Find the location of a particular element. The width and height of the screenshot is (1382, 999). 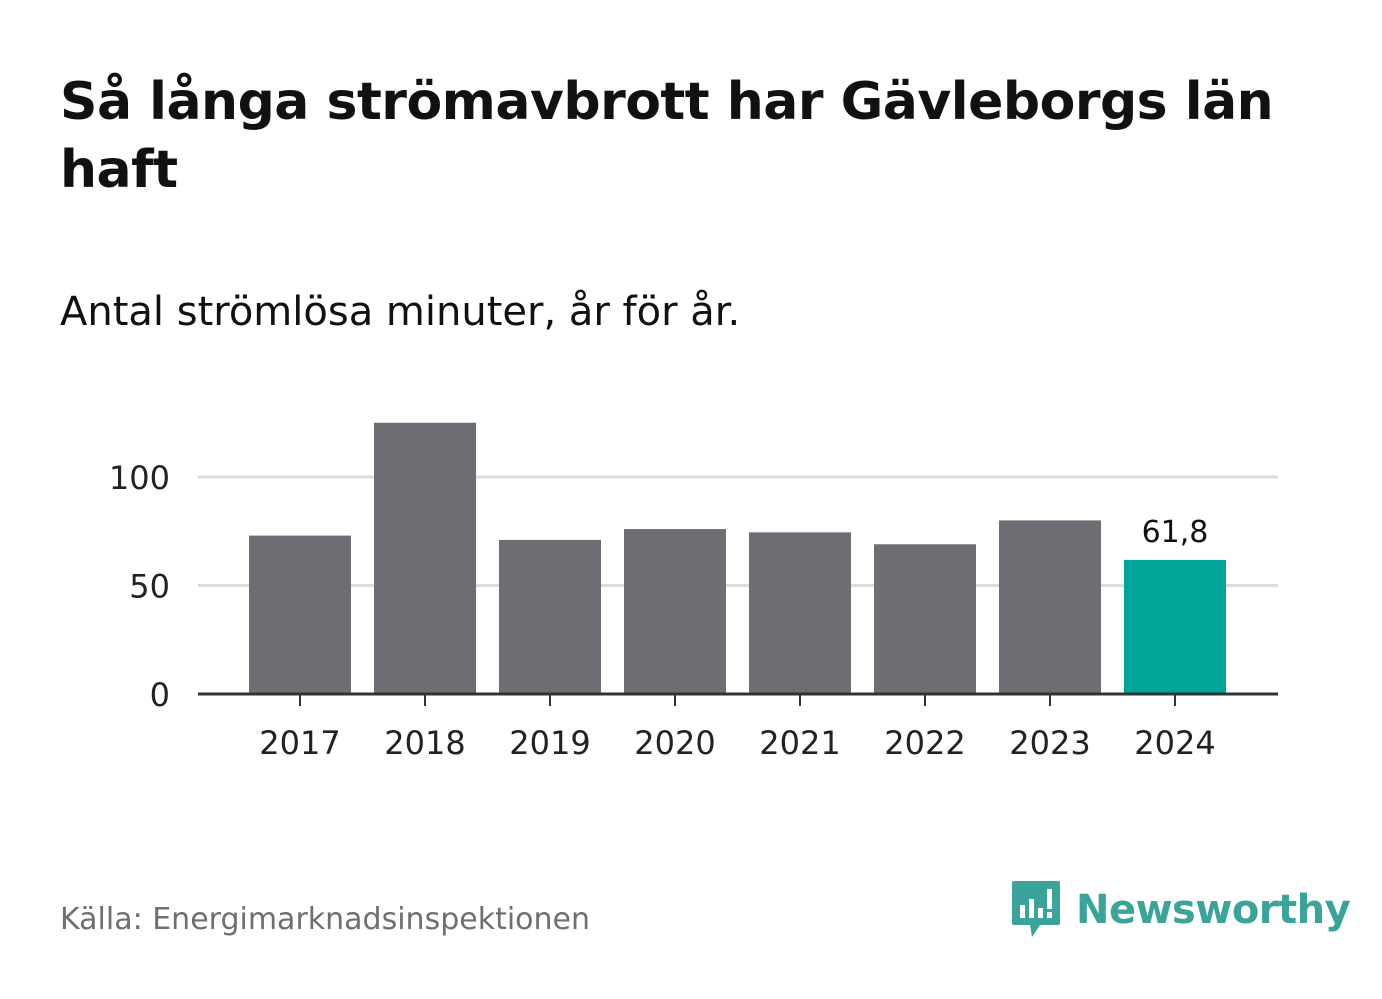

x-tick-label-2019: 2019 is located at coordinates (549, 743).